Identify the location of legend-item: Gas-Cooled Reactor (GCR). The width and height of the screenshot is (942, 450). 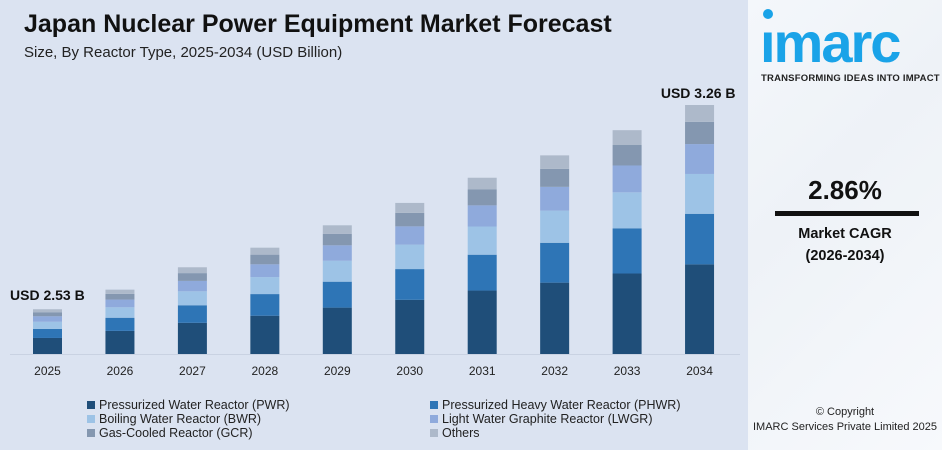
(170, 433).